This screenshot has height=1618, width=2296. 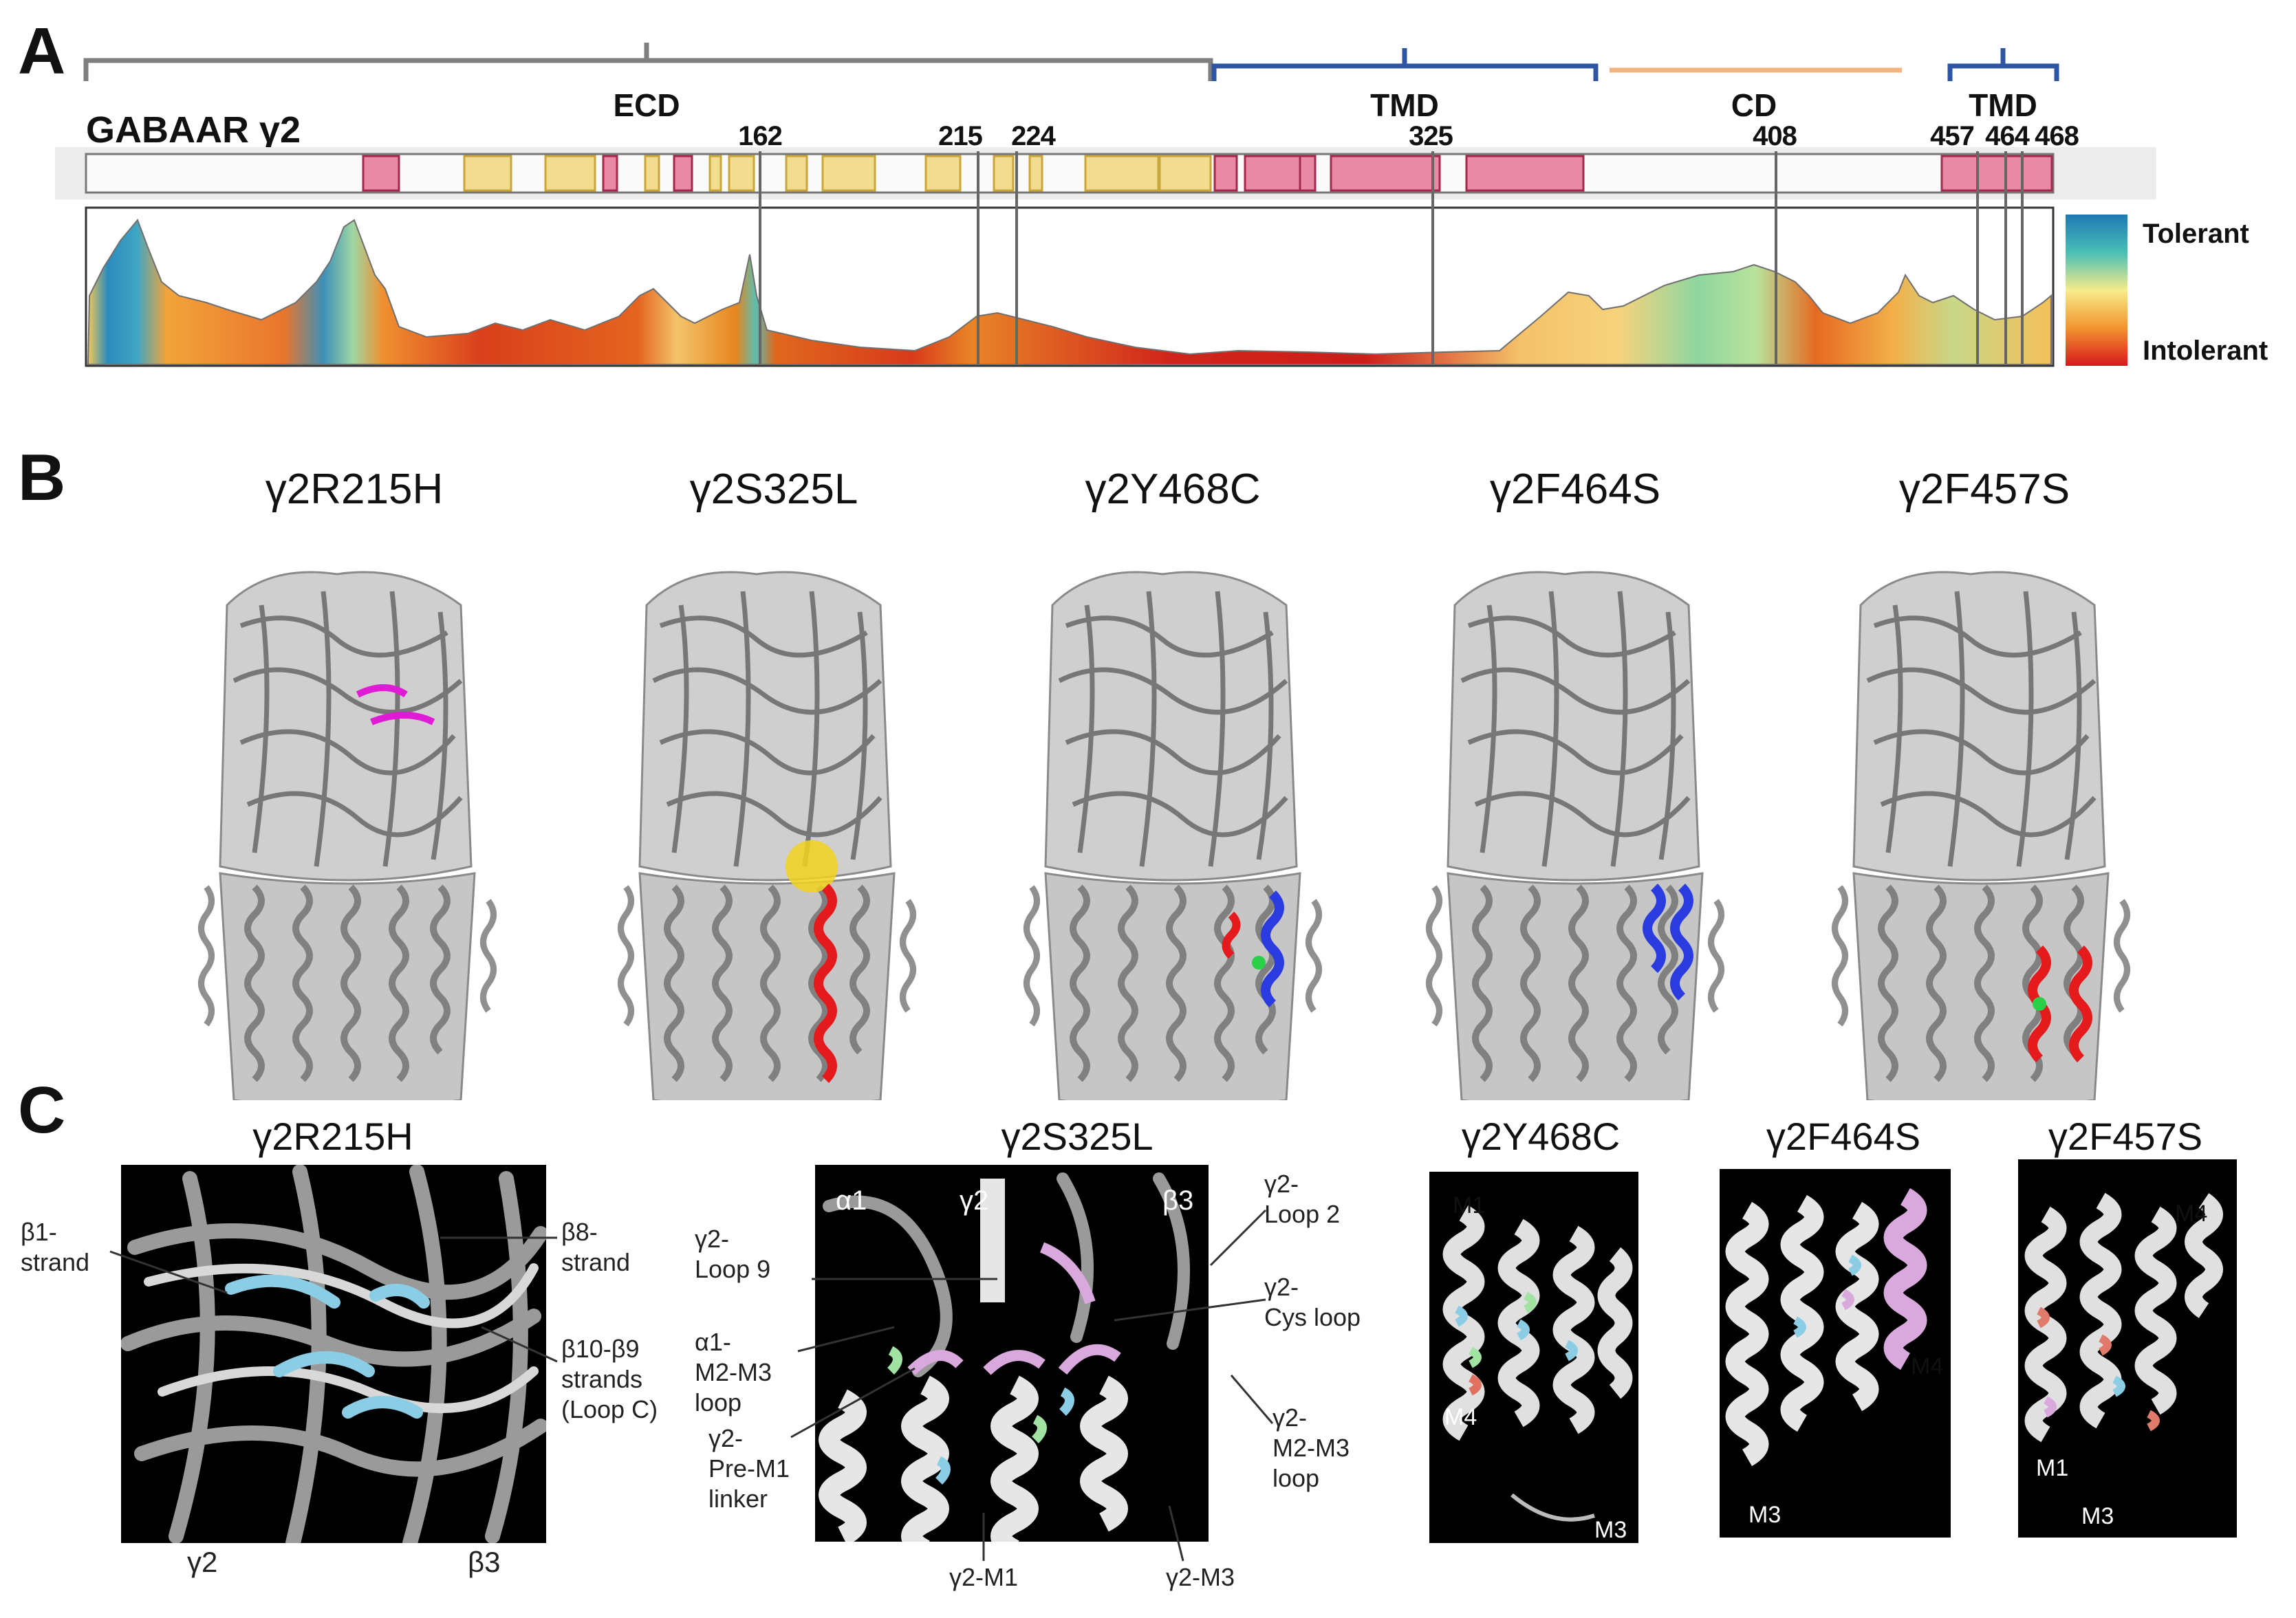 I want to click on b-title-y468c: γ2Y468C, so click(x=1173, y=489).